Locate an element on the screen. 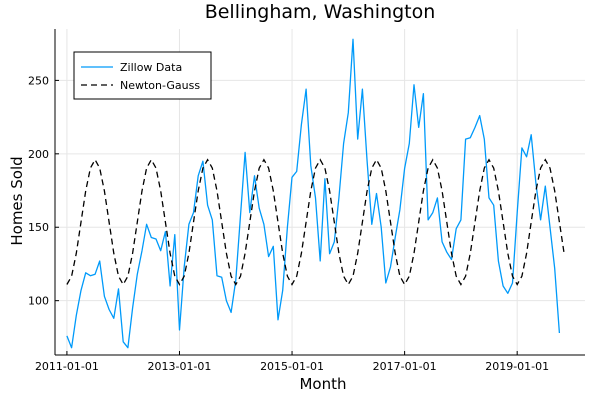  x-tick-label: 2015-01-01 is located at coordinates (292, 366).